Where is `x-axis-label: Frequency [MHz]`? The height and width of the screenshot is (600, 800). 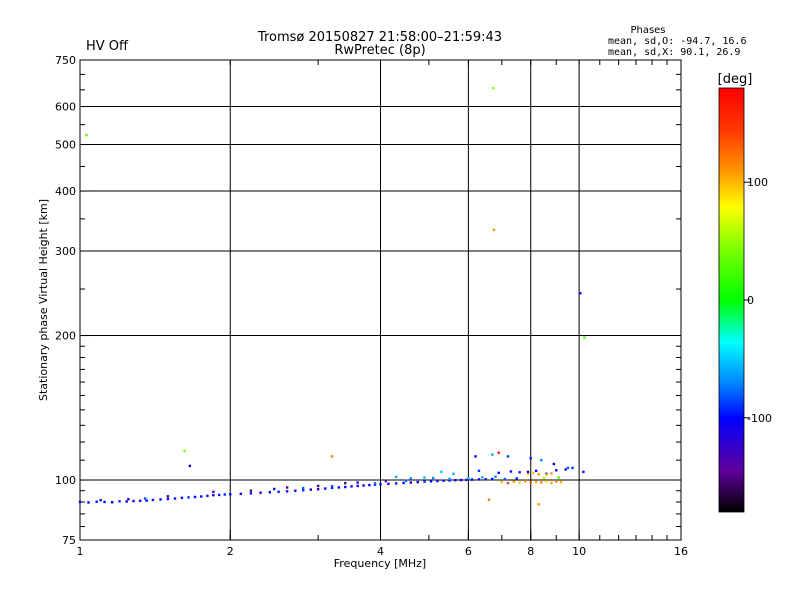
x-axis-label: Frequency [MHz] is located at coordinates (380, 563).